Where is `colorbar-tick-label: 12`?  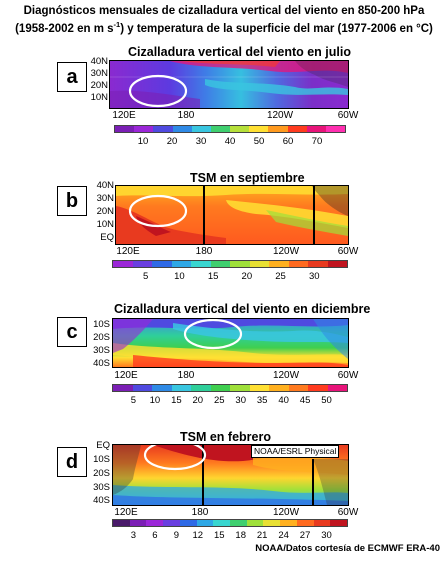
colorbar-tick-label: 12 is located at coordinates (198, 535).